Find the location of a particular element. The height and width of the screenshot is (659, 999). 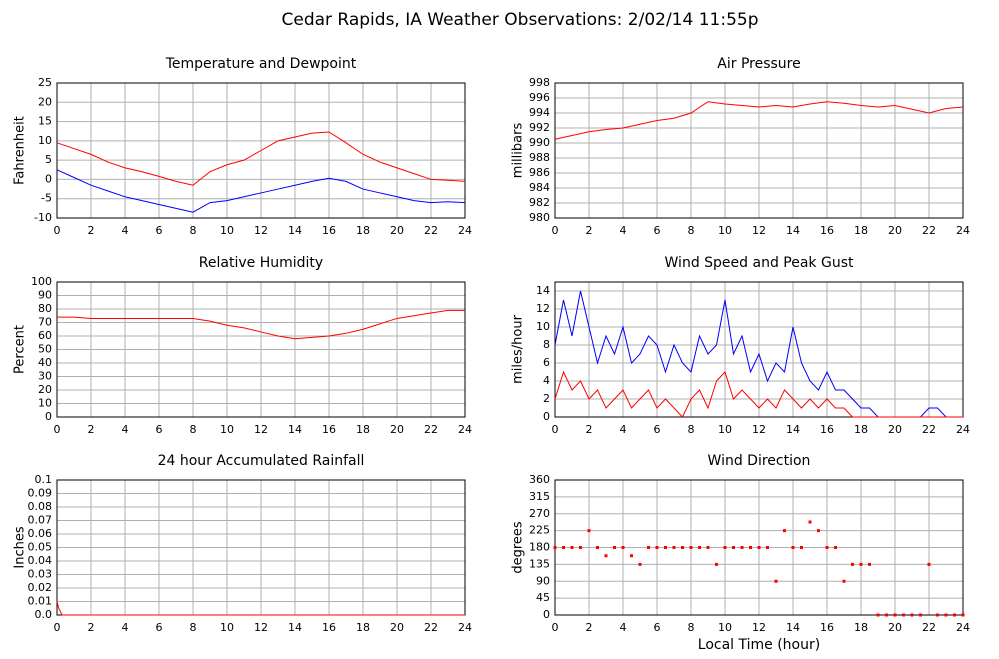

y-tick-label: 986 is located at coordinates (539, 172).